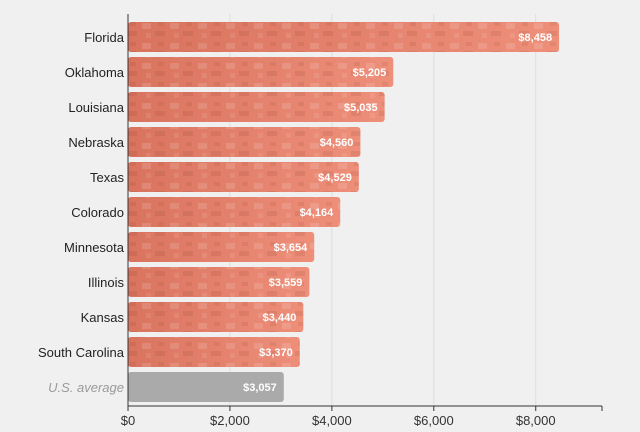 The height and width of the screenshot is (432, 640). I want to click on value-label: $3,057, so click(260, 388).